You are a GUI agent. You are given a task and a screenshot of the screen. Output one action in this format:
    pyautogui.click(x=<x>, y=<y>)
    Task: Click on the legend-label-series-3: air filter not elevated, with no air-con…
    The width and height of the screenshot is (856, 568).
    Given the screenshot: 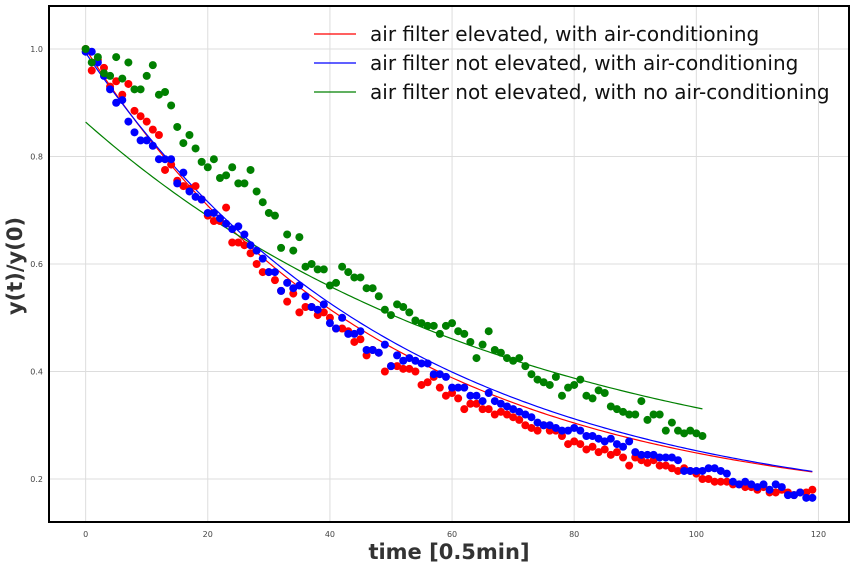 What is the action you would take?
    pyautogui.click(x=600, y=92)
    